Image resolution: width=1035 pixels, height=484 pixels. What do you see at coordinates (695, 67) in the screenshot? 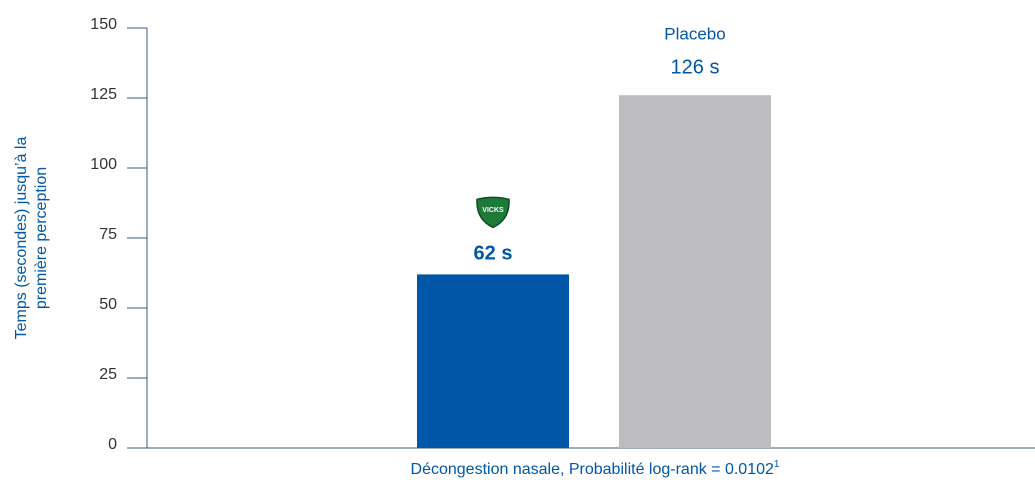
I see `value-label: 126 s` at bounding box center [695, 67].